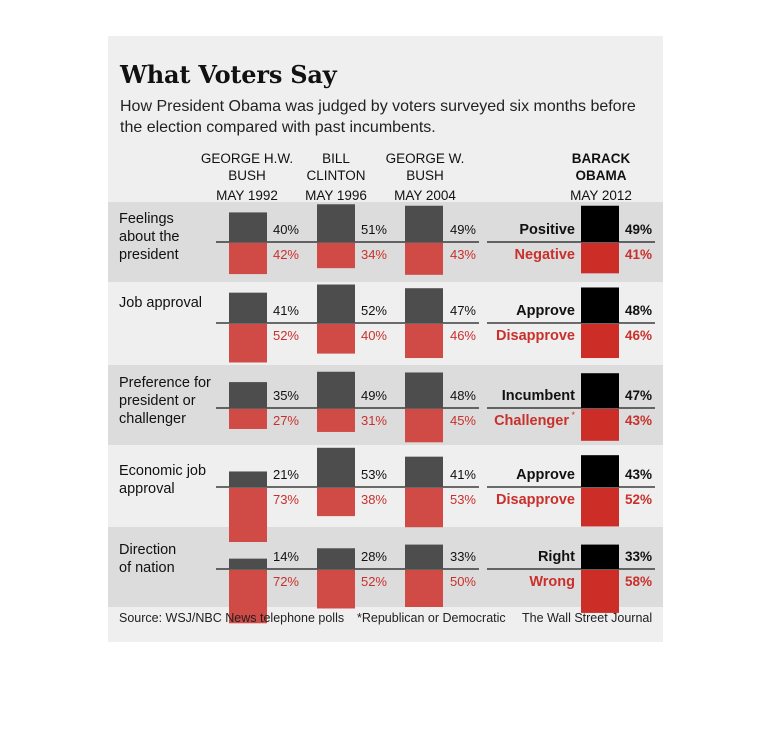 This screenshot has height=738, width=770. Describe the element at coordinates (286, 395) in the screenshot. I see `value-label-top: 35%` at that location.